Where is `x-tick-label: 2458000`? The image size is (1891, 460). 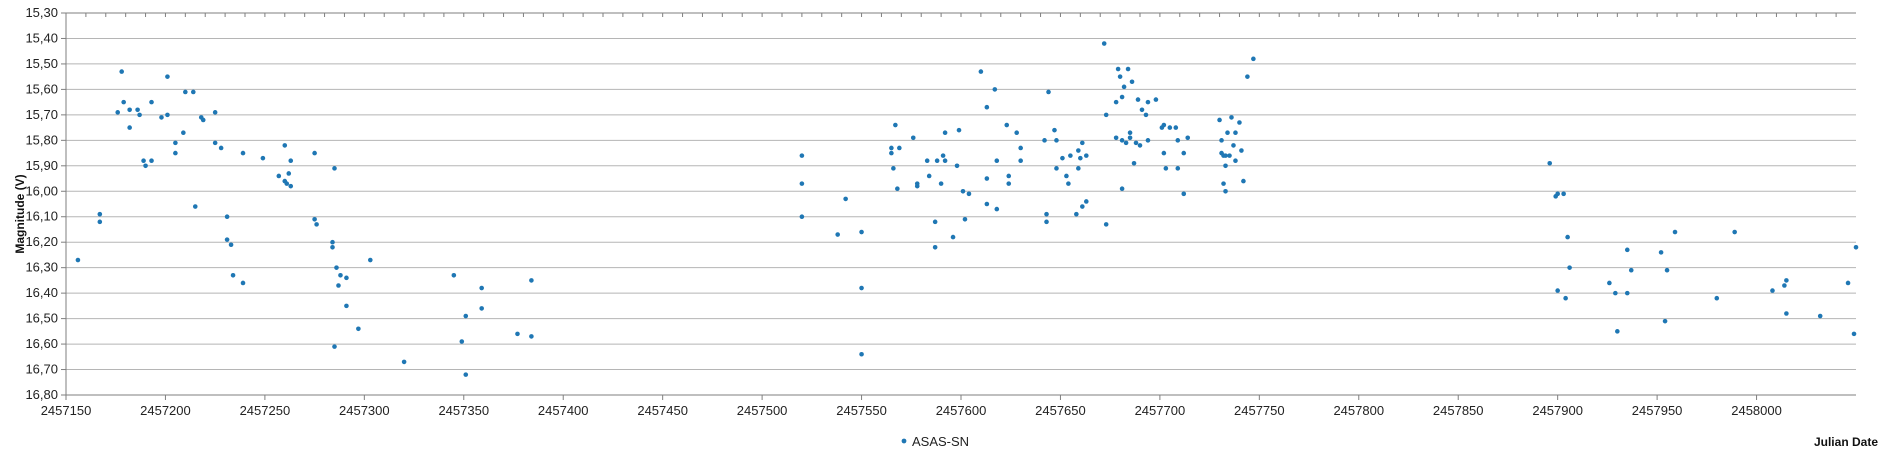
x-tick-label: 2458000 is located at coordinates (1756, 410).